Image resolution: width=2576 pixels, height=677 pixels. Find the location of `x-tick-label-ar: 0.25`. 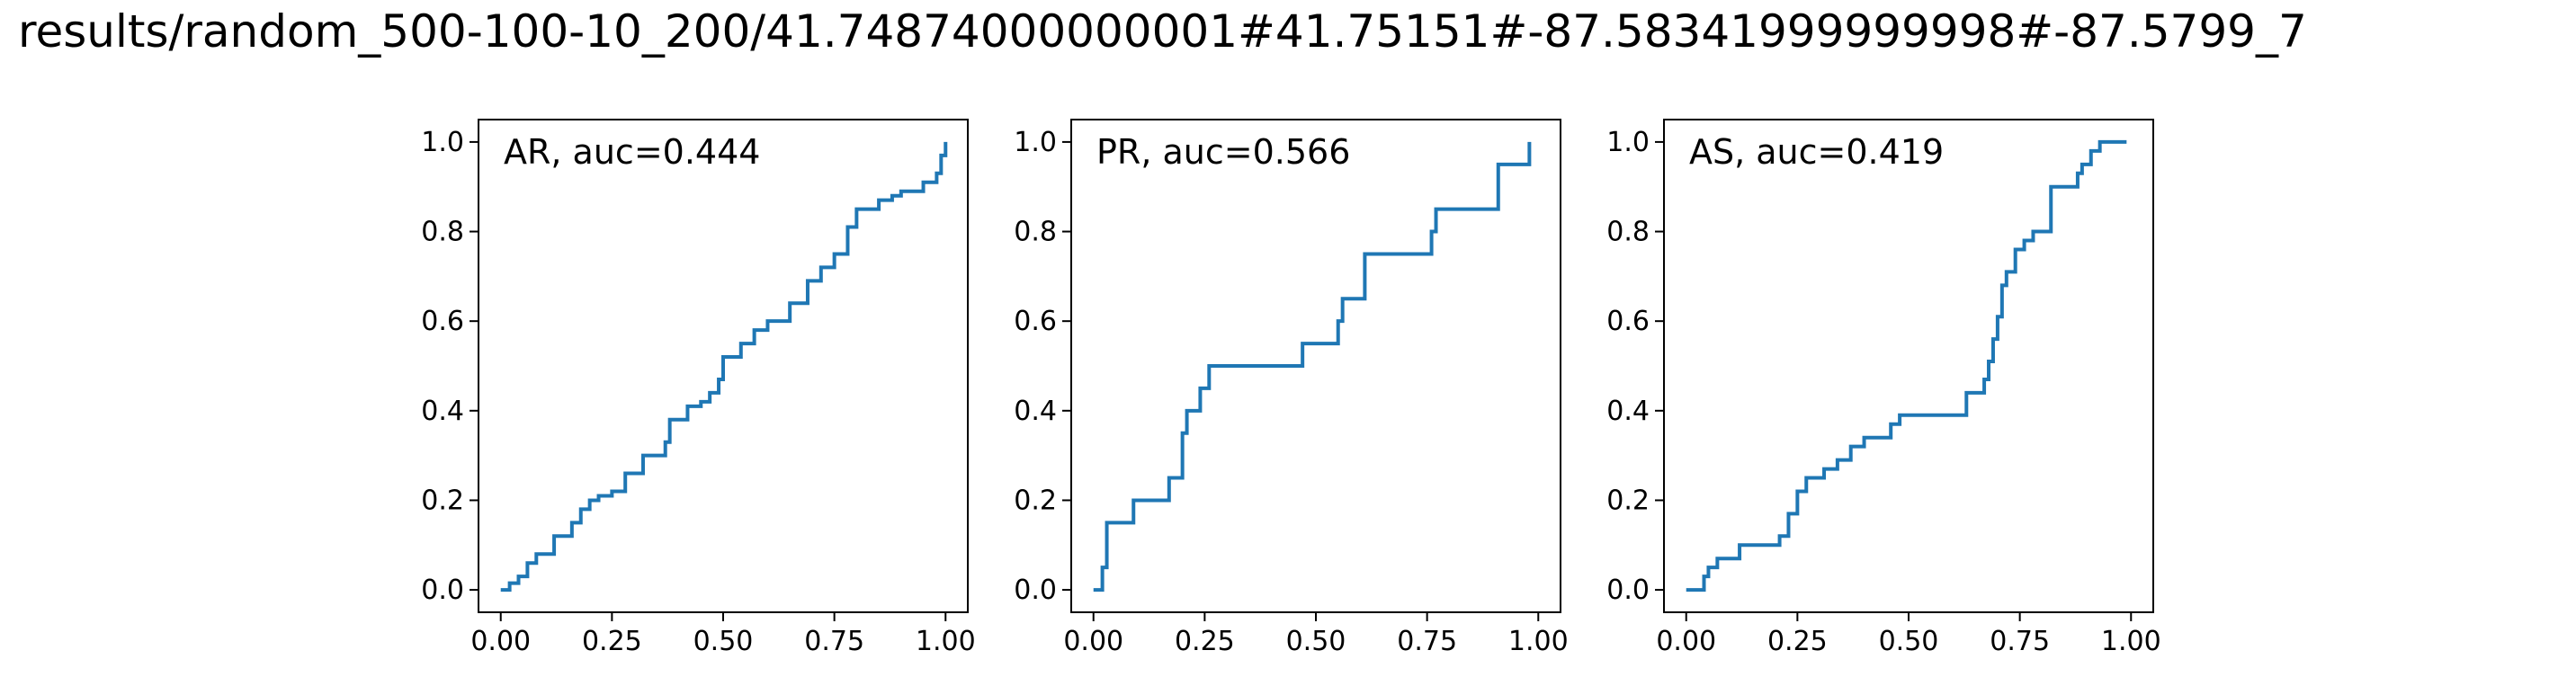

x-tick-label-ar: 0.25 is located at coordinates (612, 641).